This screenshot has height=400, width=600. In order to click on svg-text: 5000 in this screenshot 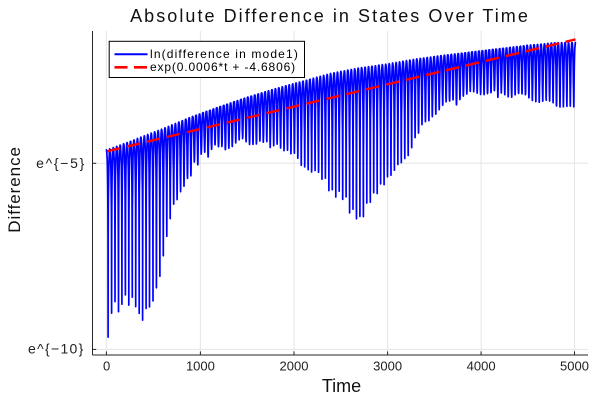, I will do `click(574, 366)`.